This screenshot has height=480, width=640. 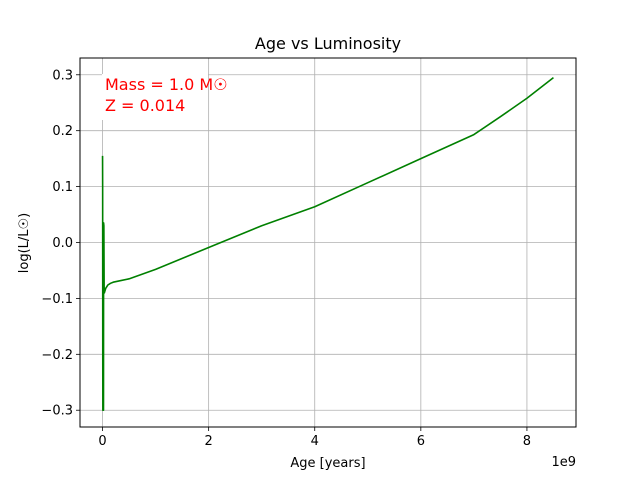 What do you see at coordinates (563, 462) in the screenshot?
I see `x-axis-offset-label: 1e9` at bounding box center [563, 462].